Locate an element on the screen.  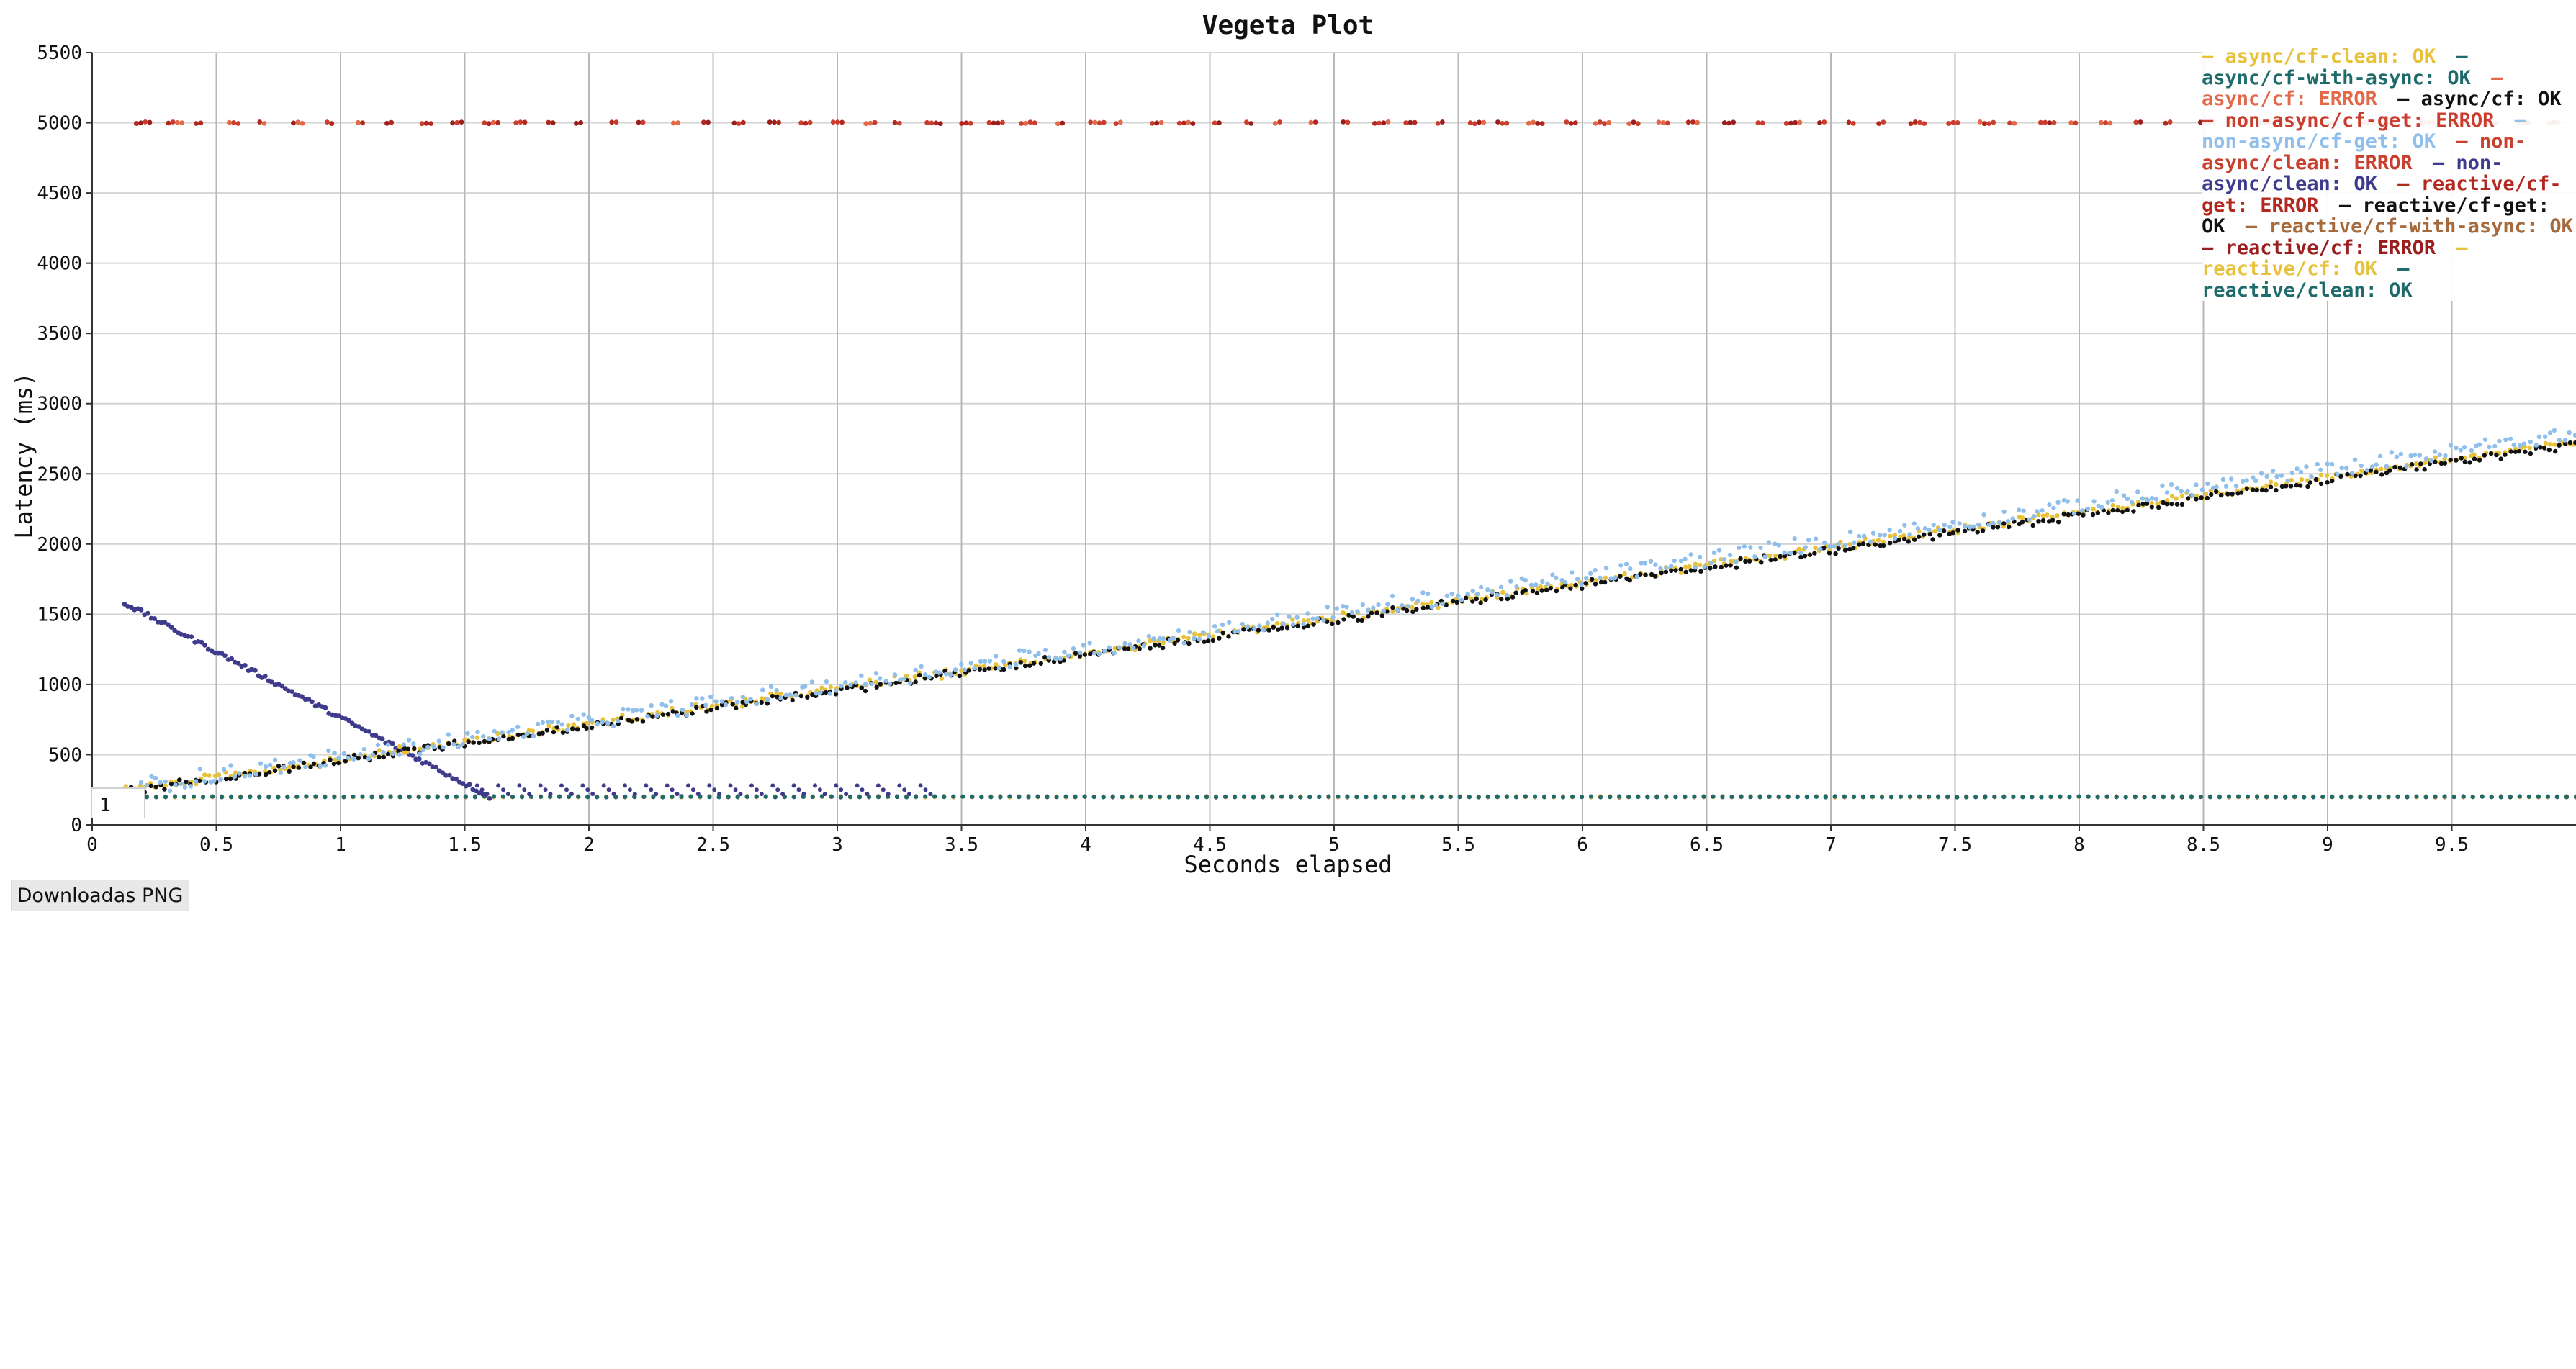
download-png-button: Downloadas PNG is located at coordinates (100, 895).